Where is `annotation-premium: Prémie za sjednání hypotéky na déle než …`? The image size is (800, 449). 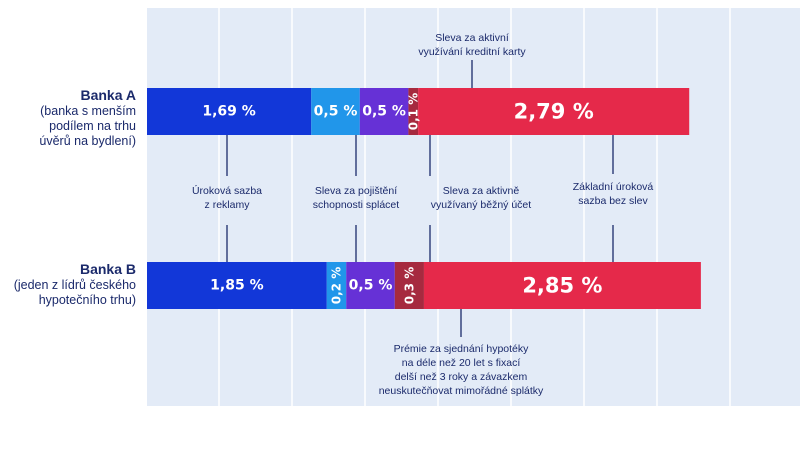
annotation-premium: Prémie za sjednání hypotéky na déle než … is located at coordinates (461, 370).